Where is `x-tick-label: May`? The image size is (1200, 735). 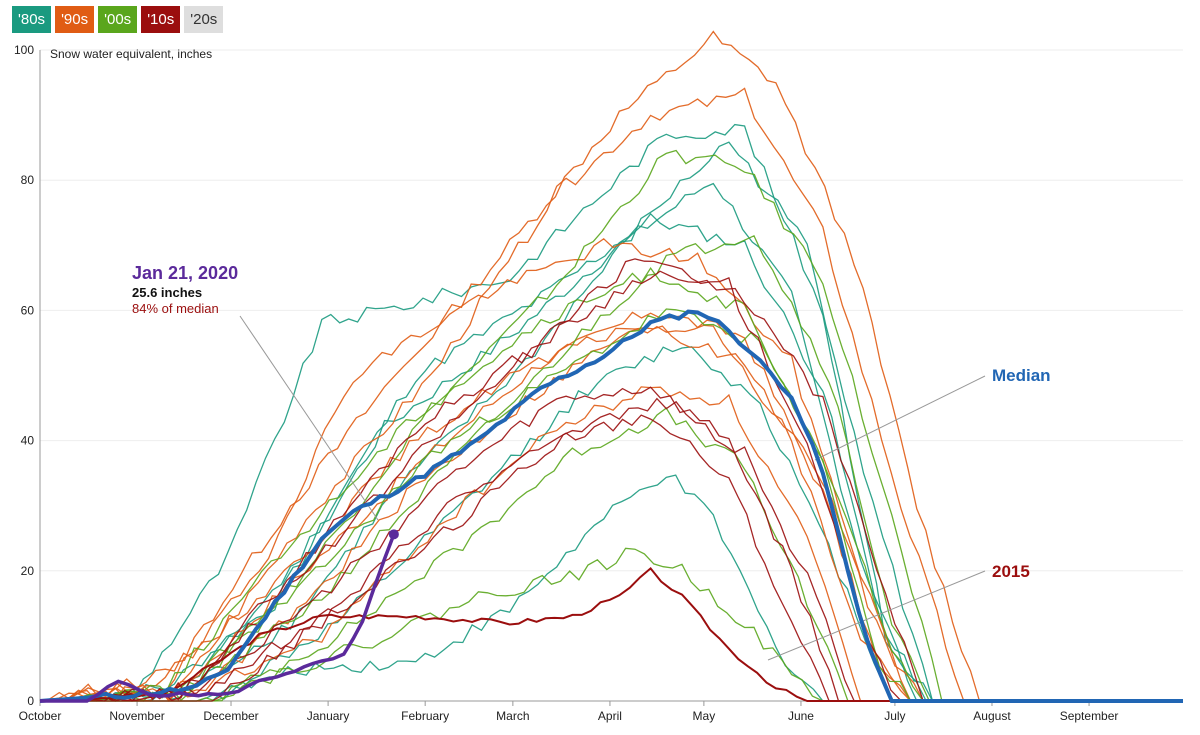 x-tick-label: May is located at coordinates (704, 716).